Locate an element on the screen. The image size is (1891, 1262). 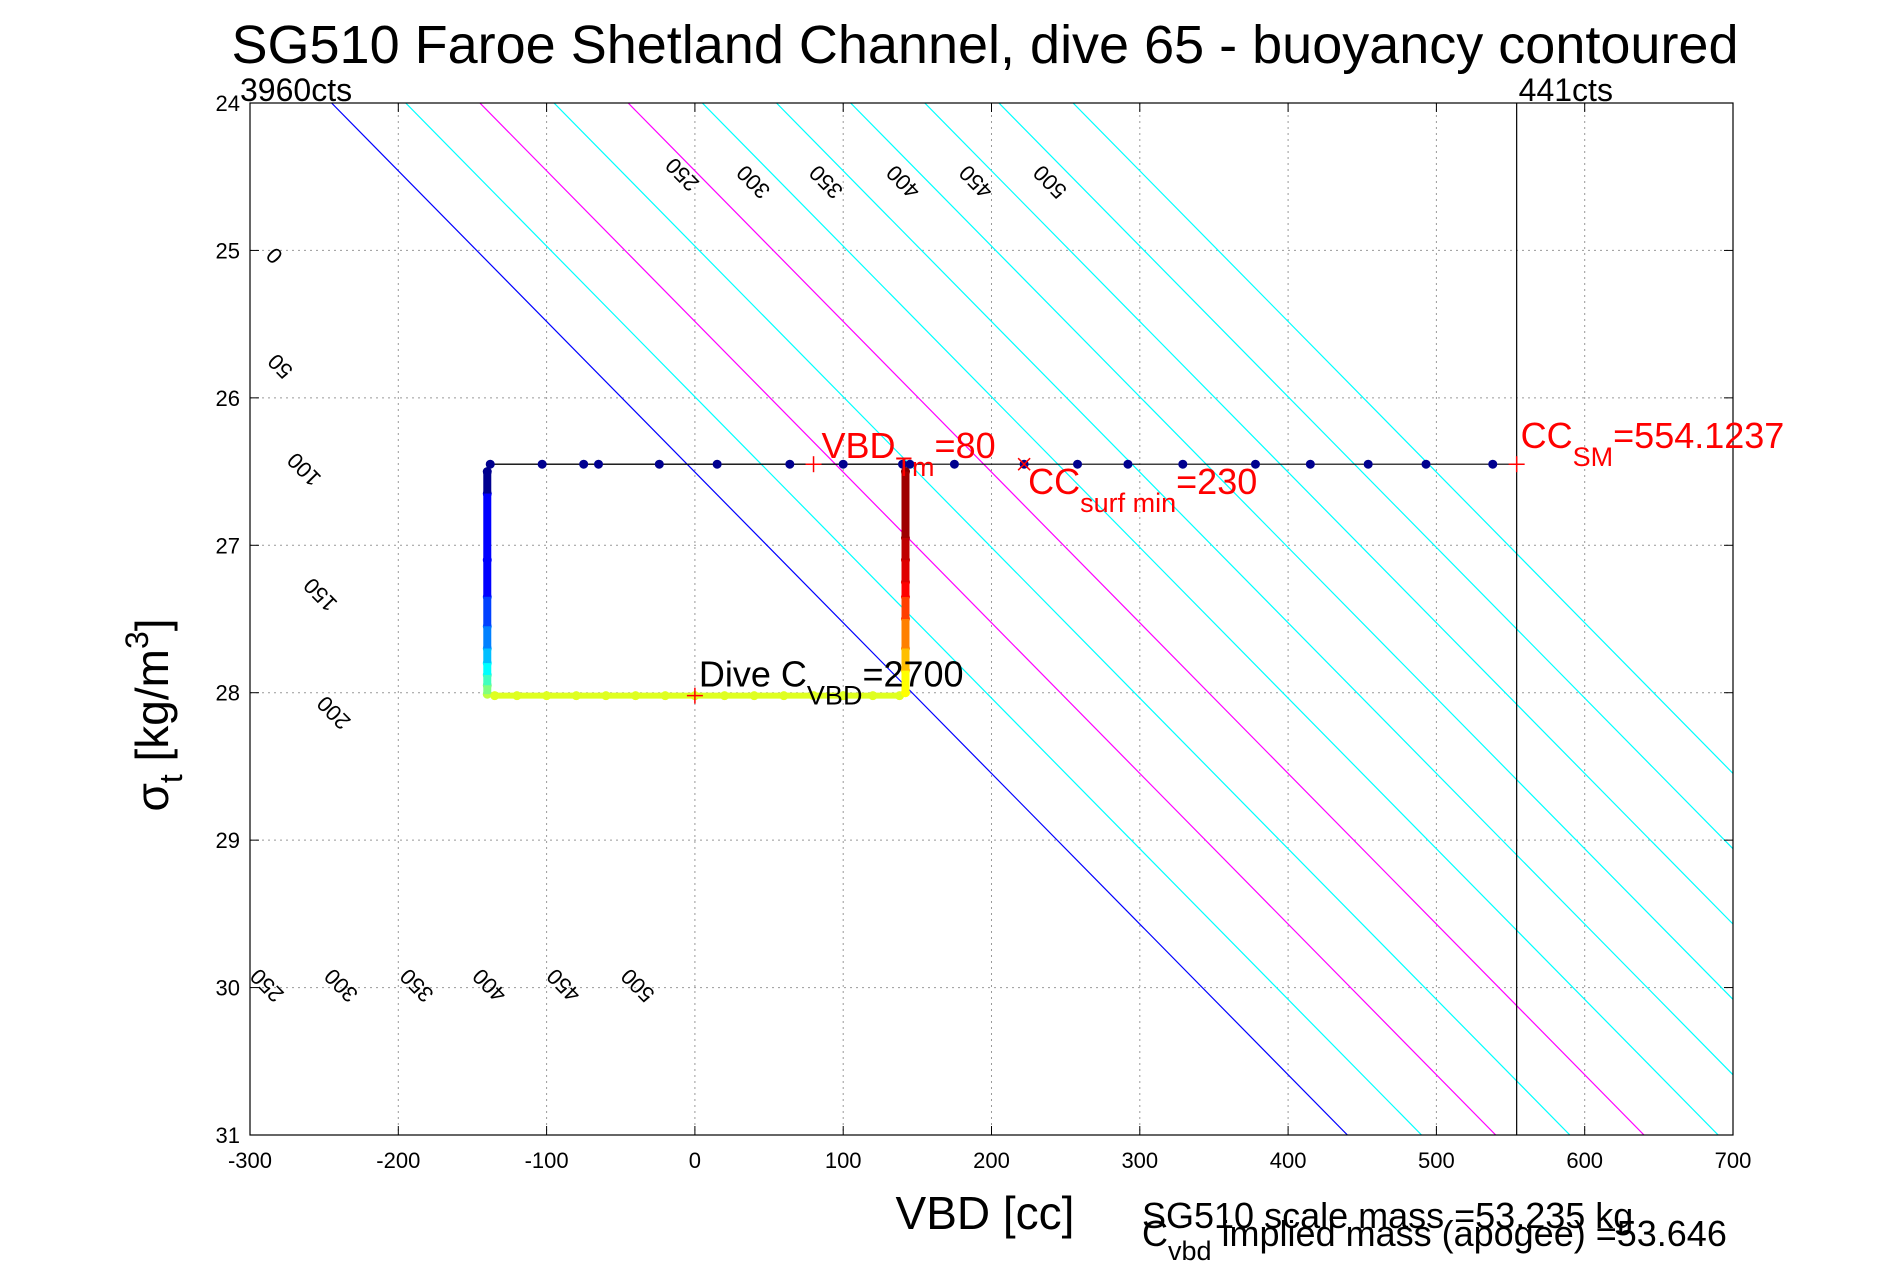
y-tick-label: 31 is located at coordinates (228, 1135).